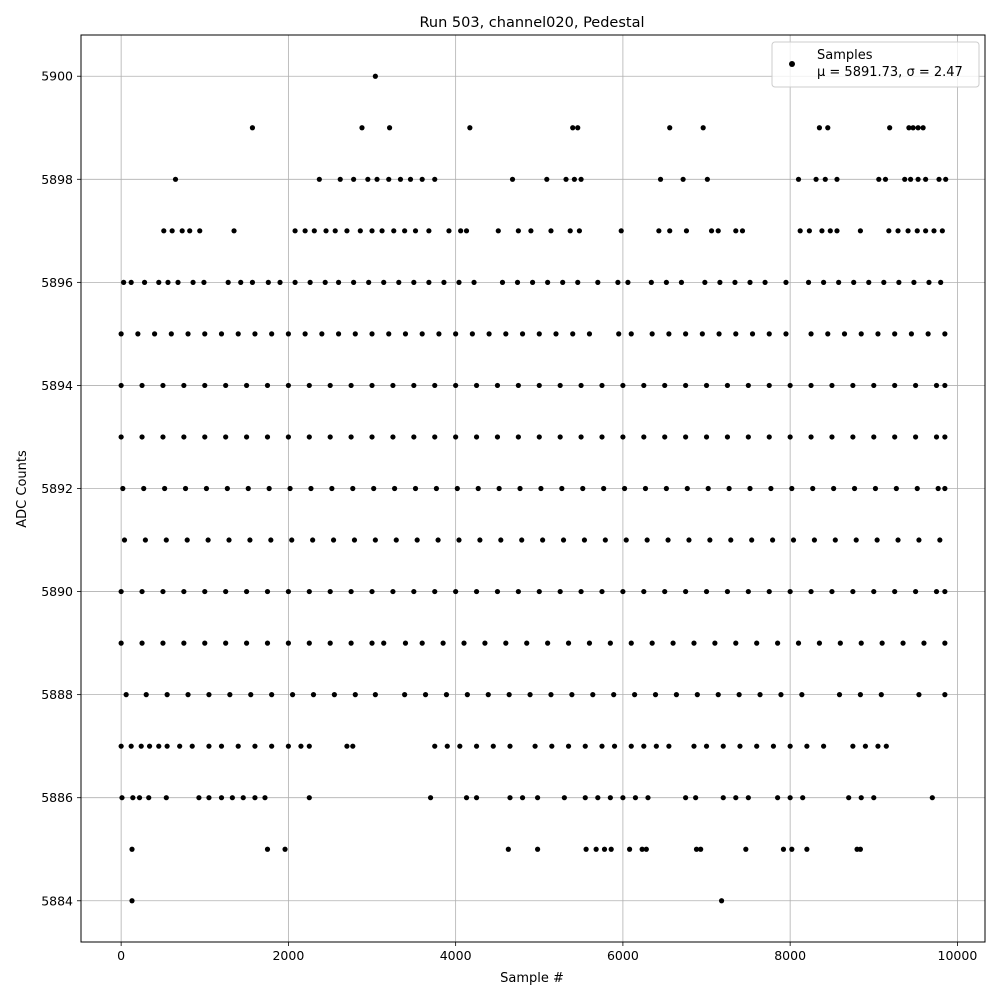  Describe the element at coordinates (623, 955) in the screenshot. I see `x-tick-label: 6000` at that location.